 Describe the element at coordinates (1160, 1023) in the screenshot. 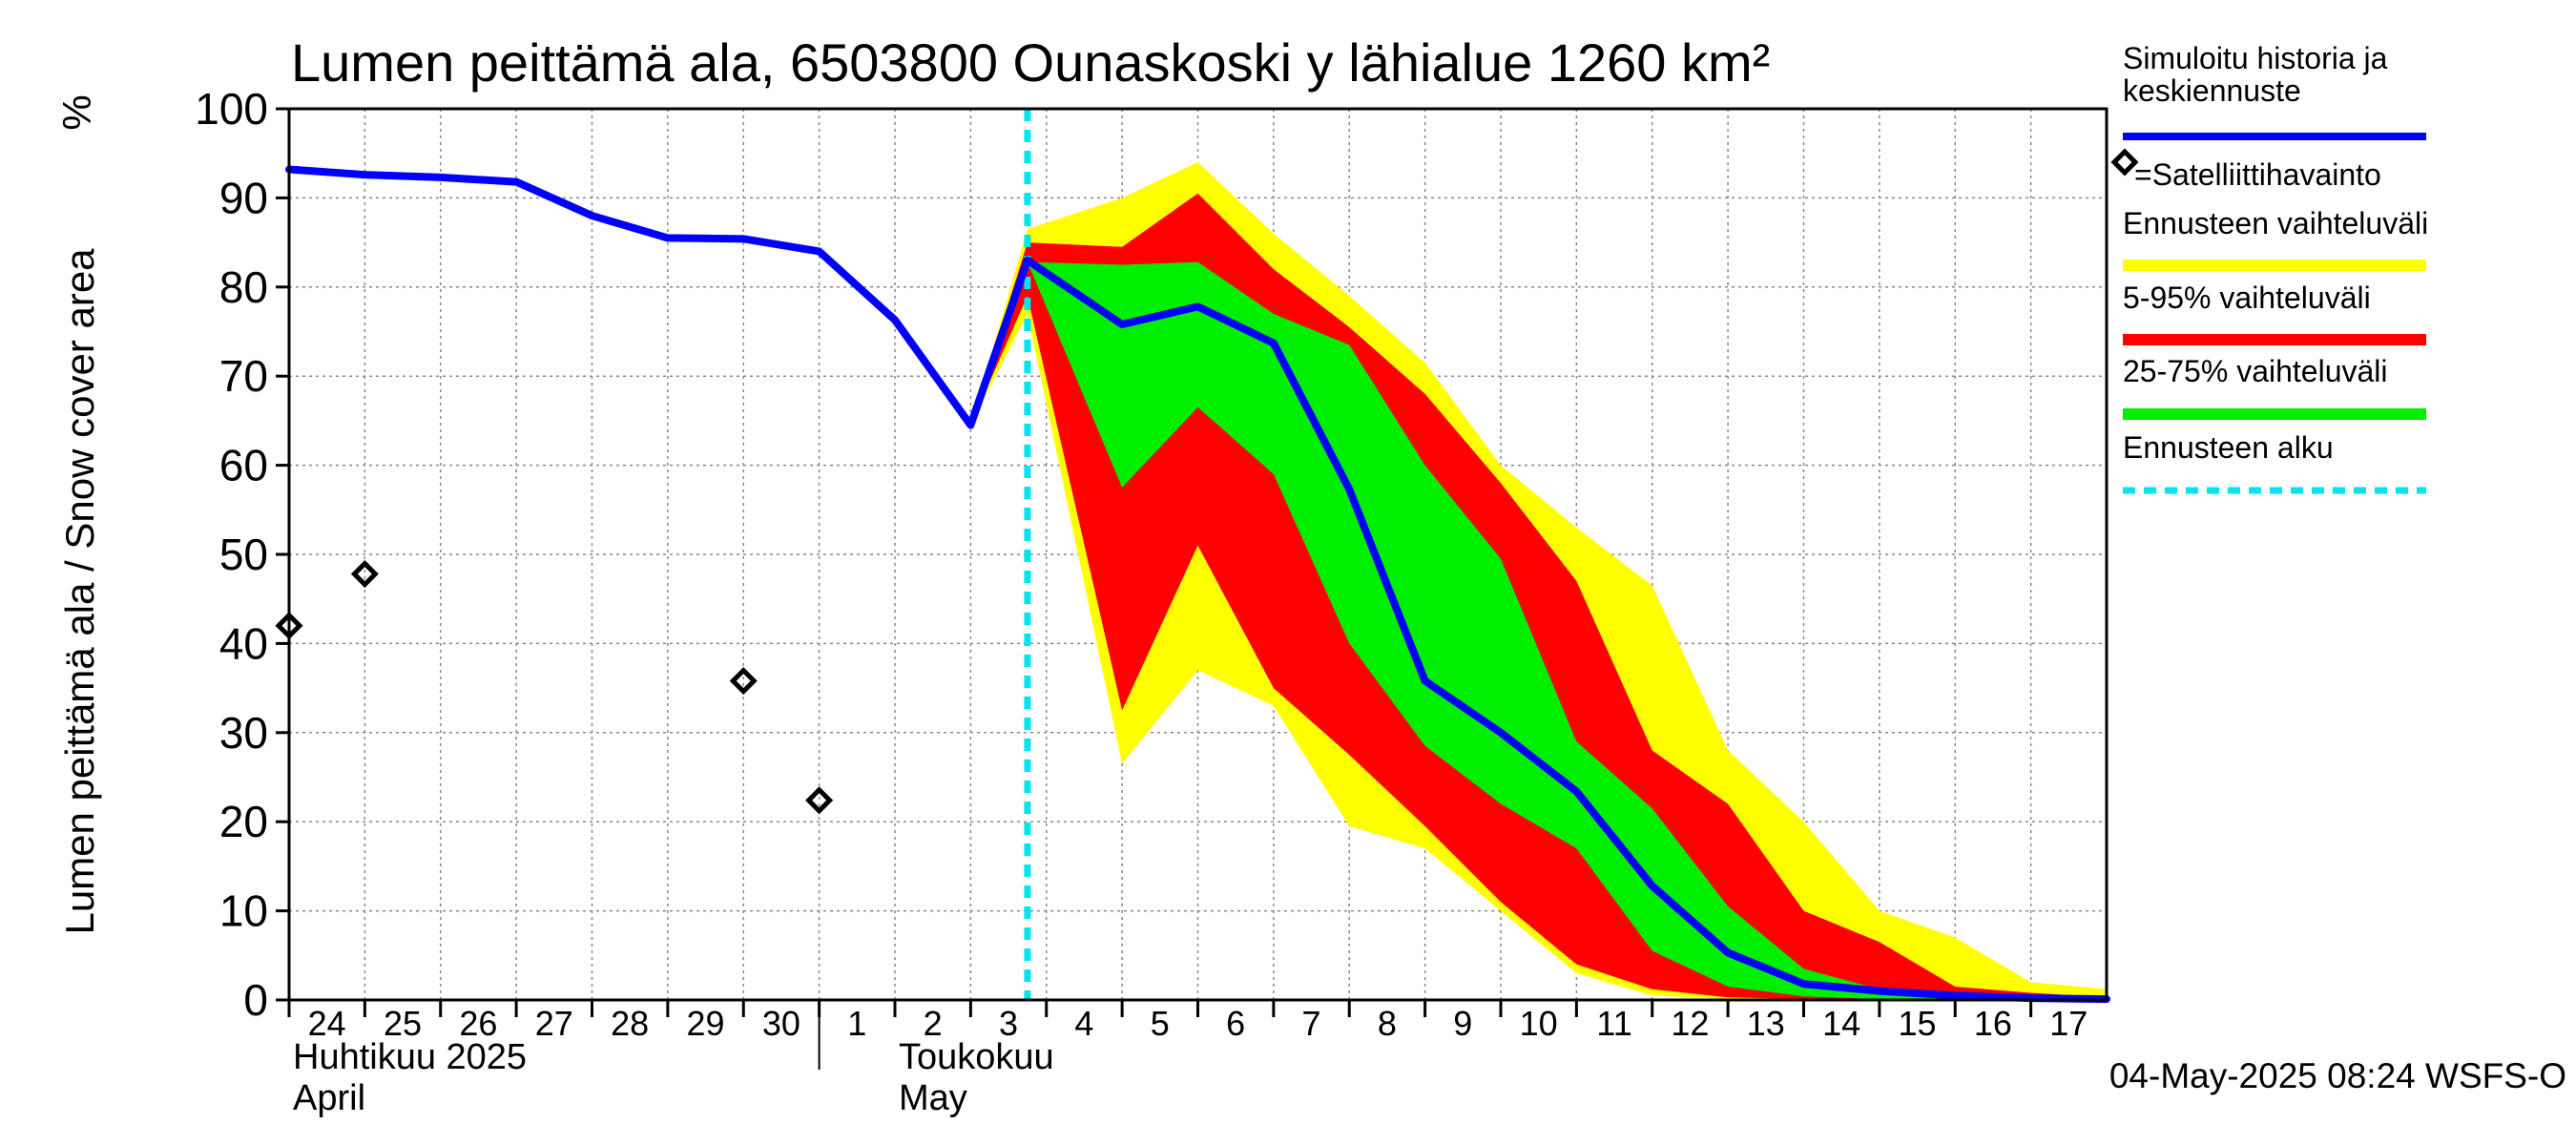

I see `x-tick-label: 5` at that location.